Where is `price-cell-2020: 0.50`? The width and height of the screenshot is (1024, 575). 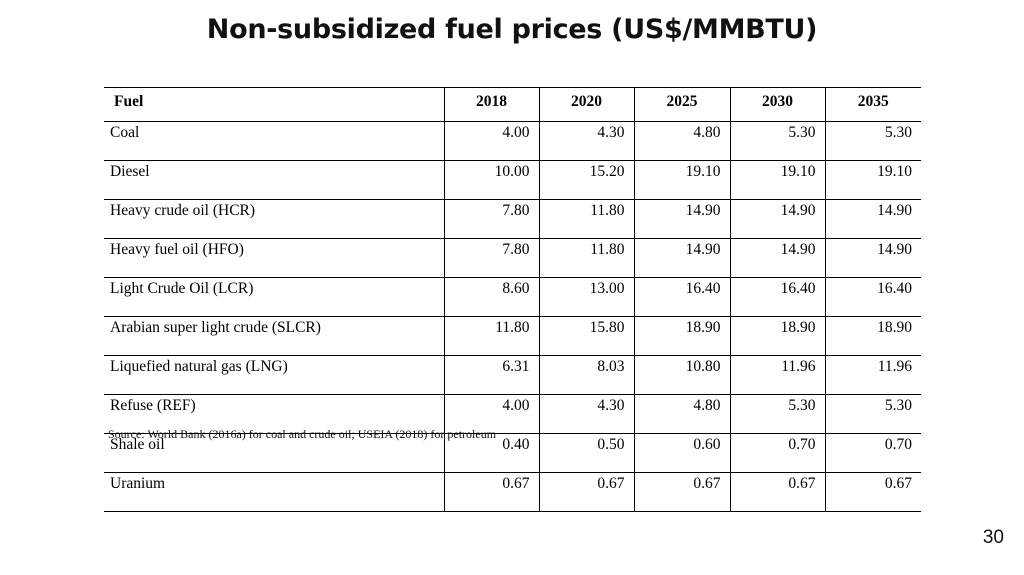 price-cell-2020: 0.50 is located at coordinates (586, 453).